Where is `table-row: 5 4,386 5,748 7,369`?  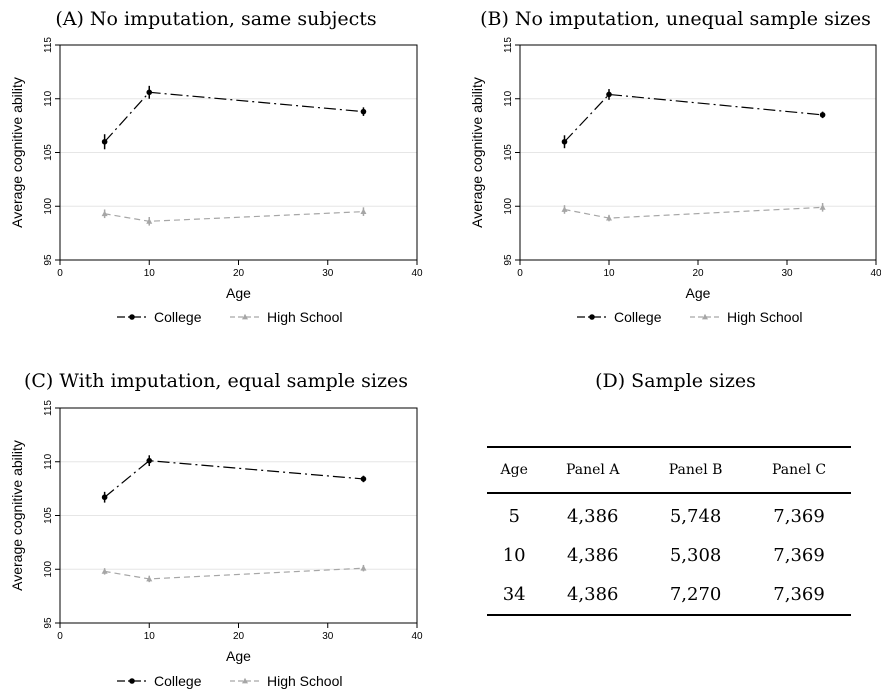 table-row: 5 4,386 5,748 7,369 is located at coordinates (669, 514).